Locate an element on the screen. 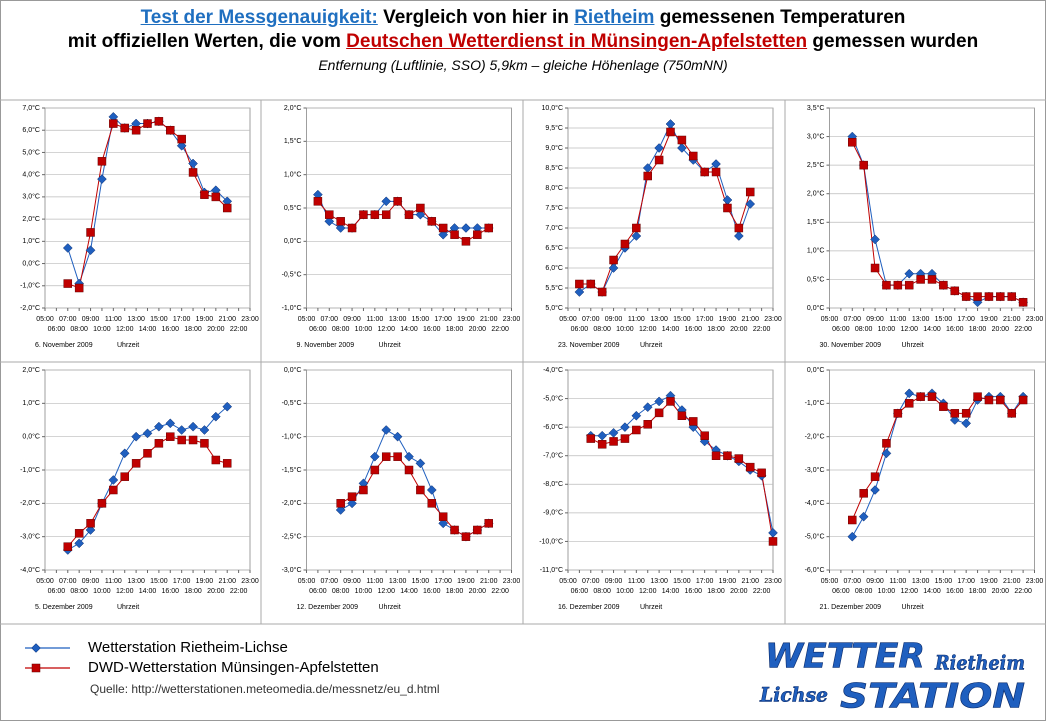 The width and height of the screenshot is (1046, 721). y-tick-label: -11,0°C is located at coordinates (551, 570).